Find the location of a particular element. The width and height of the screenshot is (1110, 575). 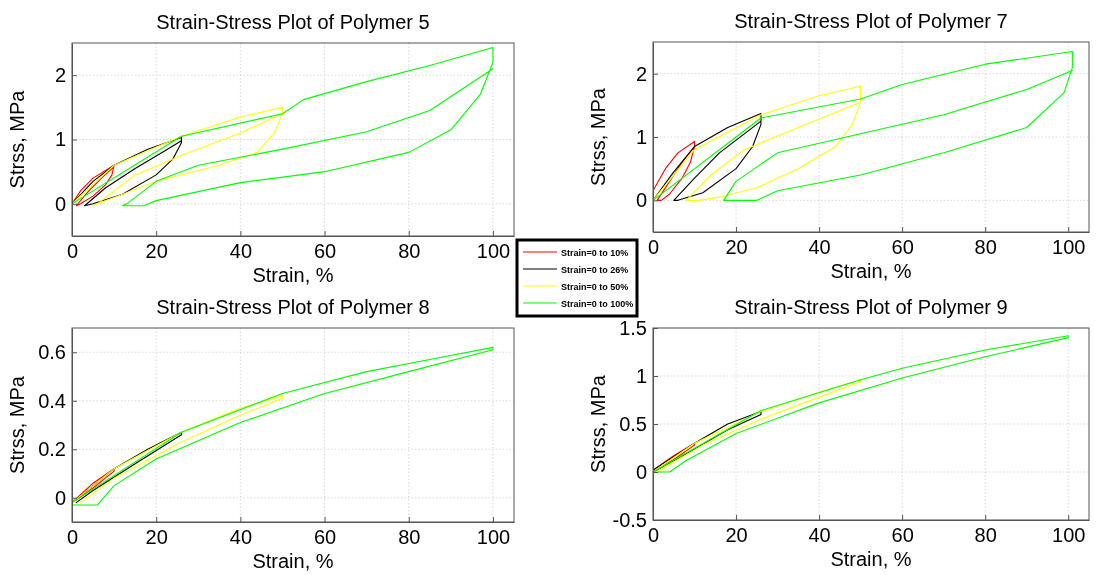

legend-label: Strain=0 to 10% is located at coordinates (595, 252).